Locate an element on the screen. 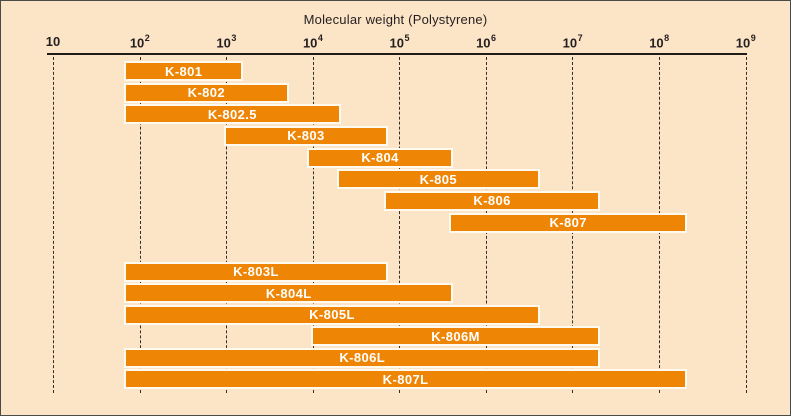  bar-label: K-802.5 is located at coordinates (232, 114).